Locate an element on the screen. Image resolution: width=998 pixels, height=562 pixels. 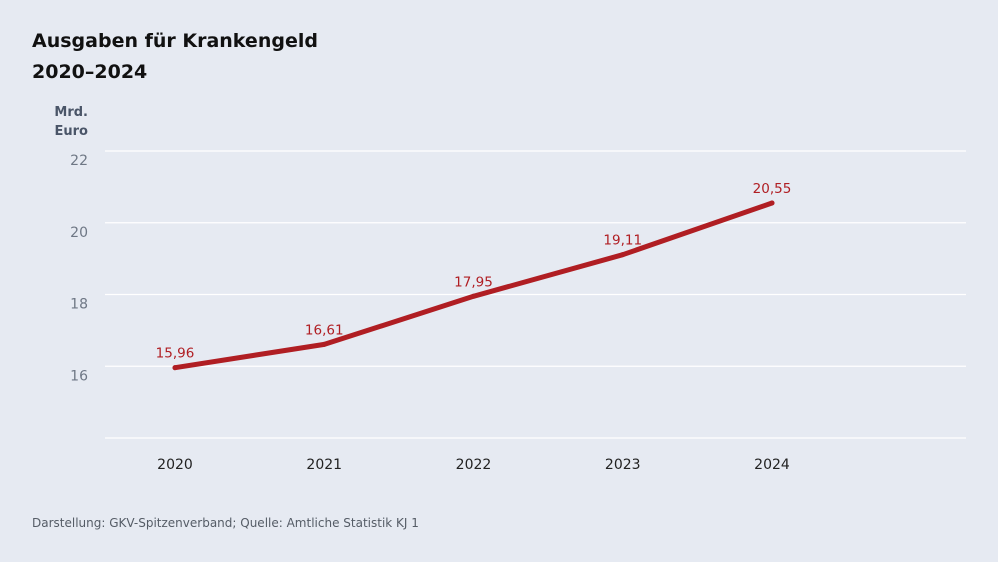
y-tick-label: 22 is located at coordinates (79, 161).